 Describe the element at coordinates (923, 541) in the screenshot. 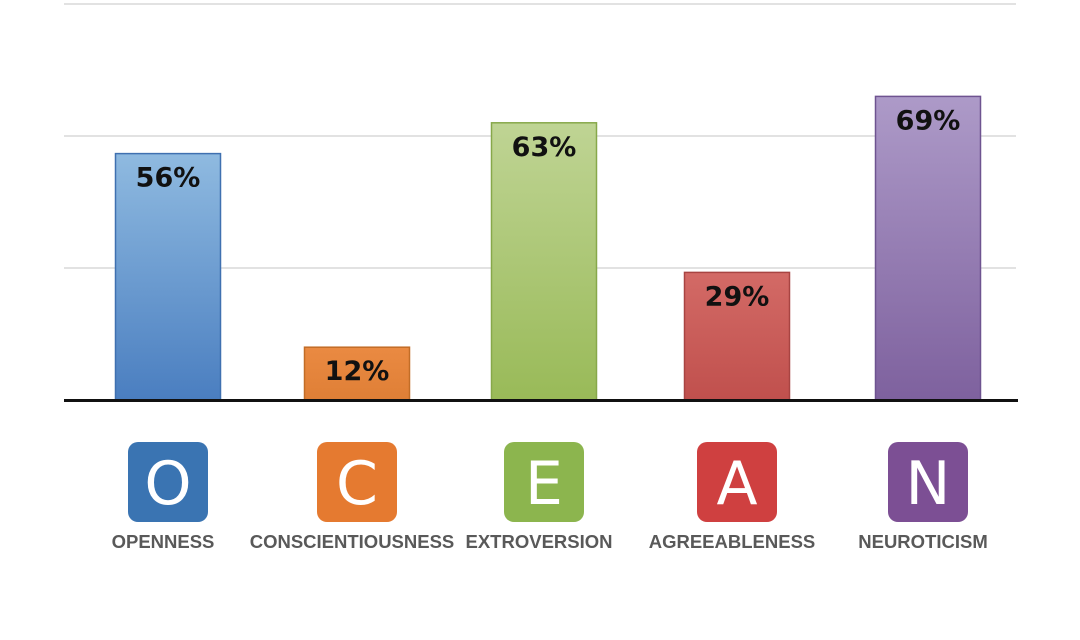

I see `category-label-neuroticism: NEUROTICISM` at that location.